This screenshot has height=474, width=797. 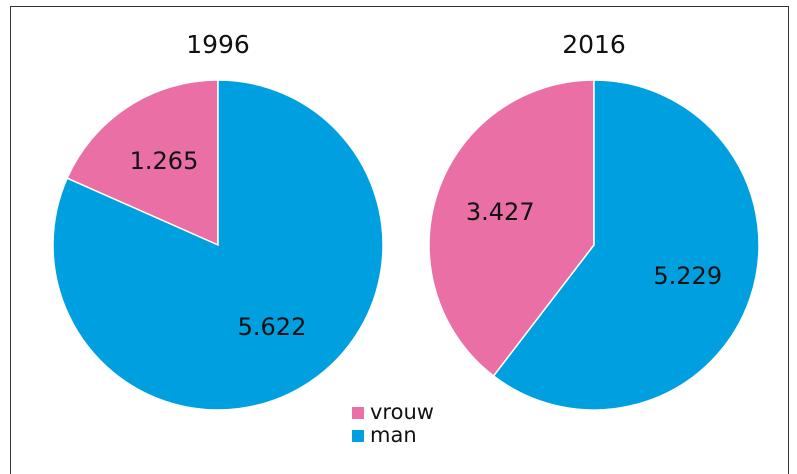 I want to click on slice-label: 5.622, so click(x=272, y=327).